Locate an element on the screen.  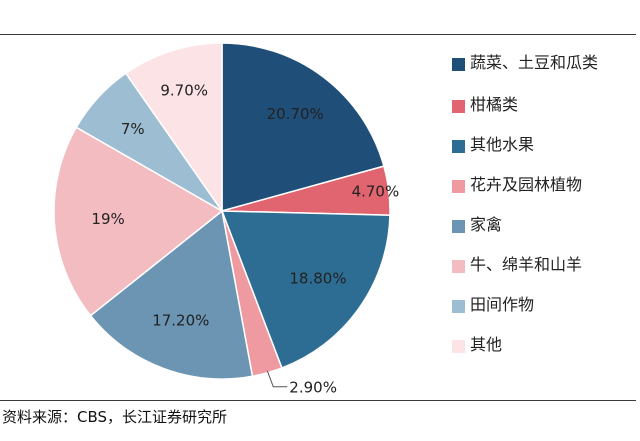
slice-data-label: 20.70% is located at coordinates (295, 114).